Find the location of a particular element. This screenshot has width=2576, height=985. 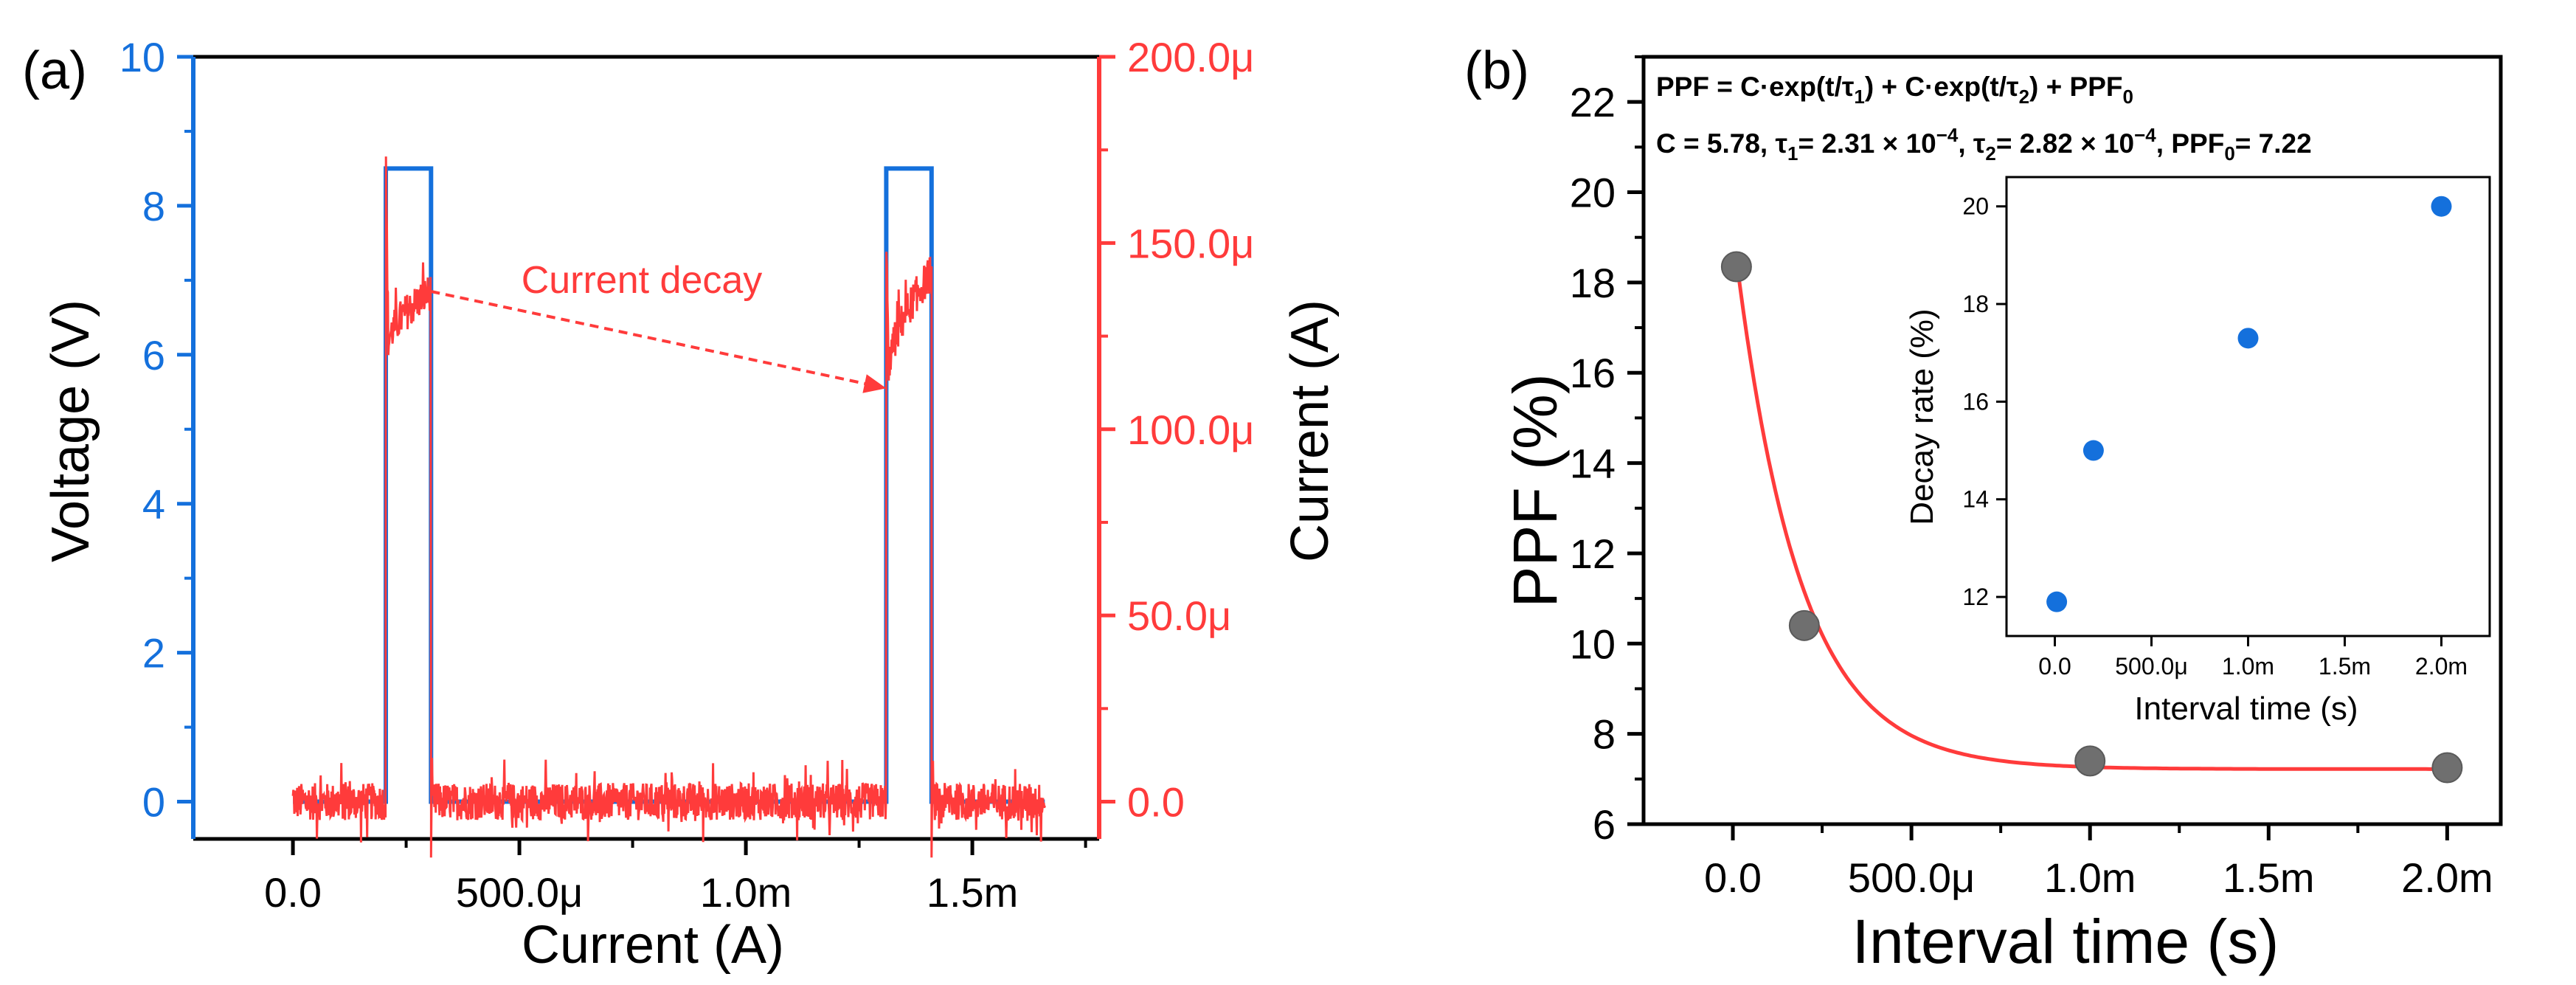

a-right-tick-label: 50.0μ is located at coordinates (1179, 615).